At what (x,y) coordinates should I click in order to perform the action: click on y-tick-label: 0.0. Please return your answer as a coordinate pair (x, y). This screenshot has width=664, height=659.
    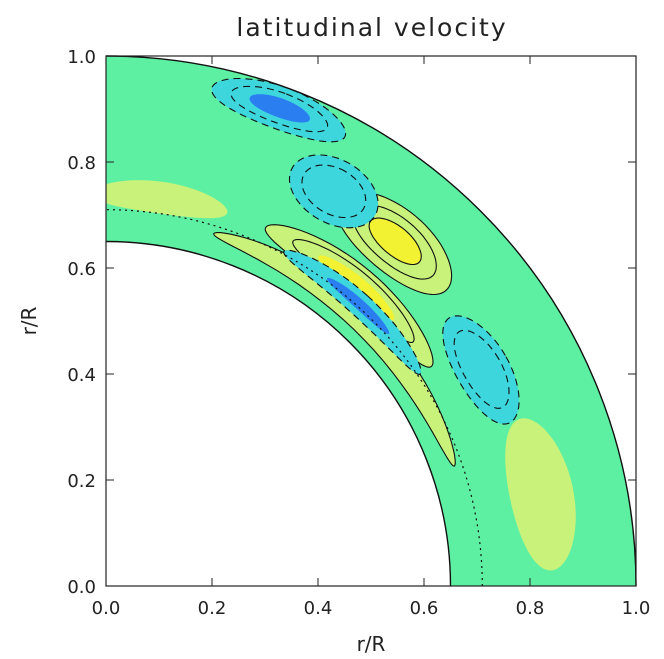
    Looking at the image, I should click on (81, 587).